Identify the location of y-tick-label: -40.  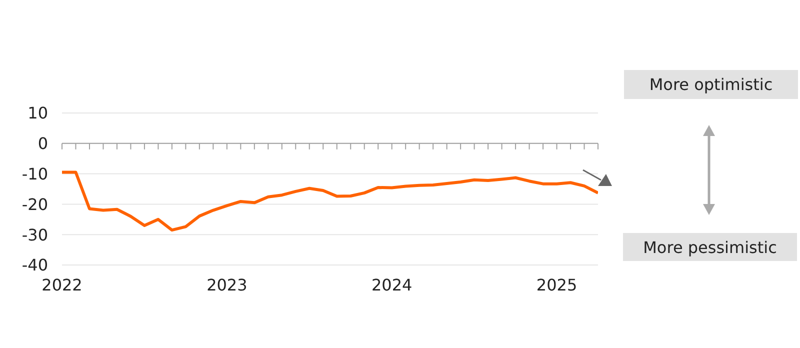
(35, 265).